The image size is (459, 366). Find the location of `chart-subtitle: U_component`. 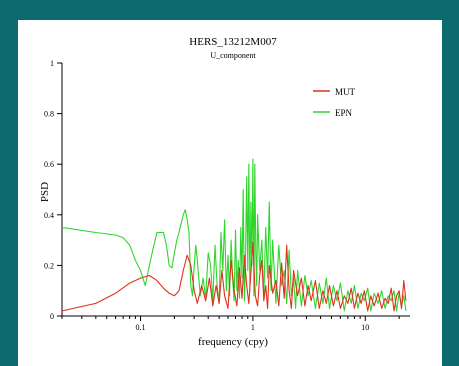

chart-subtitle: U_component is located at coordinates (233, 55).